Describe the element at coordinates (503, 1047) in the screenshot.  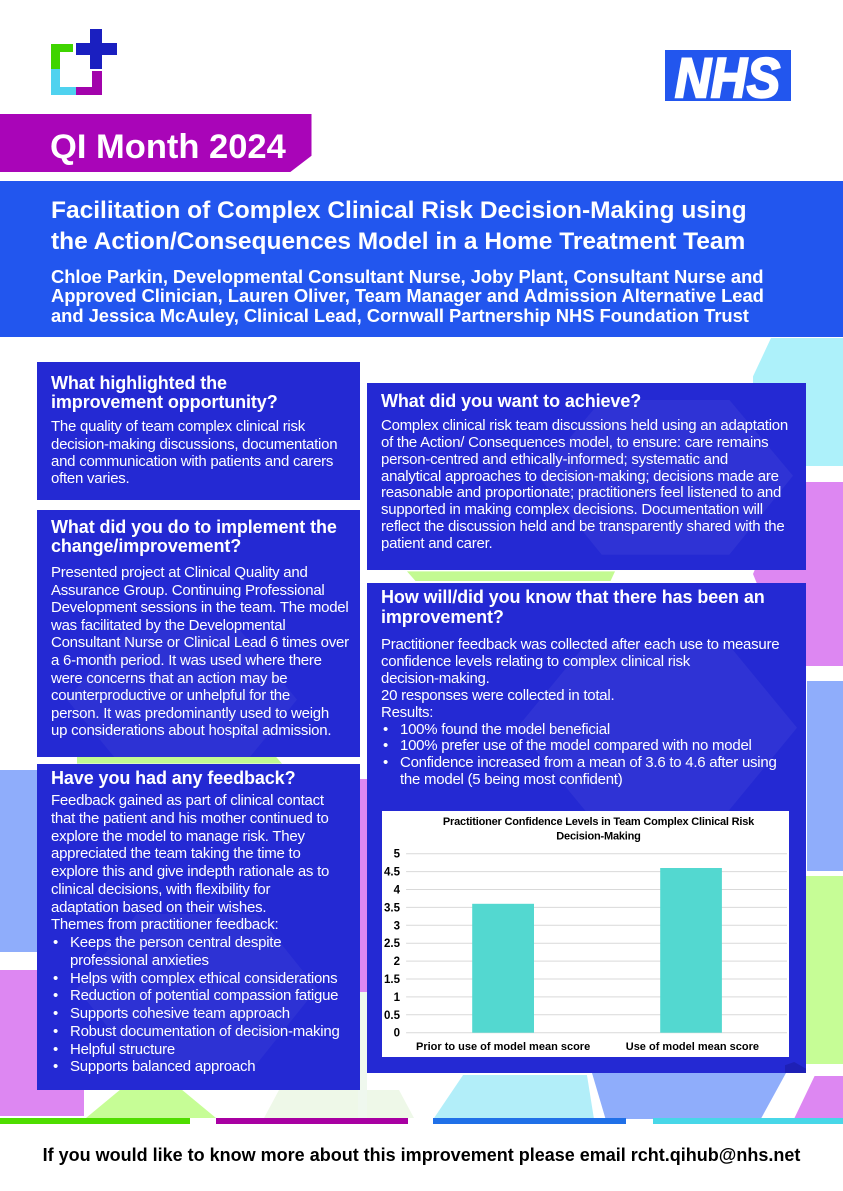
I see `svg-text:Prior to use of model mean sco: Prior to use of model mean score` at that location.